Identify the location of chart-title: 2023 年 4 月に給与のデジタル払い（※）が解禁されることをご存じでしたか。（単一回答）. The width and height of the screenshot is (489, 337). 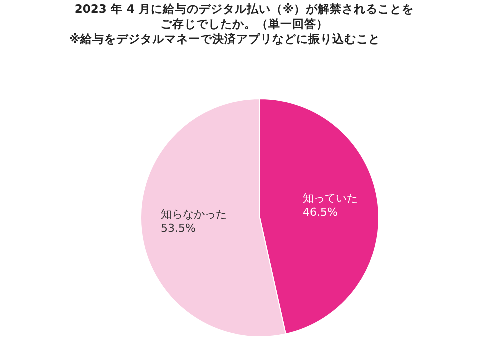
(245, 17).